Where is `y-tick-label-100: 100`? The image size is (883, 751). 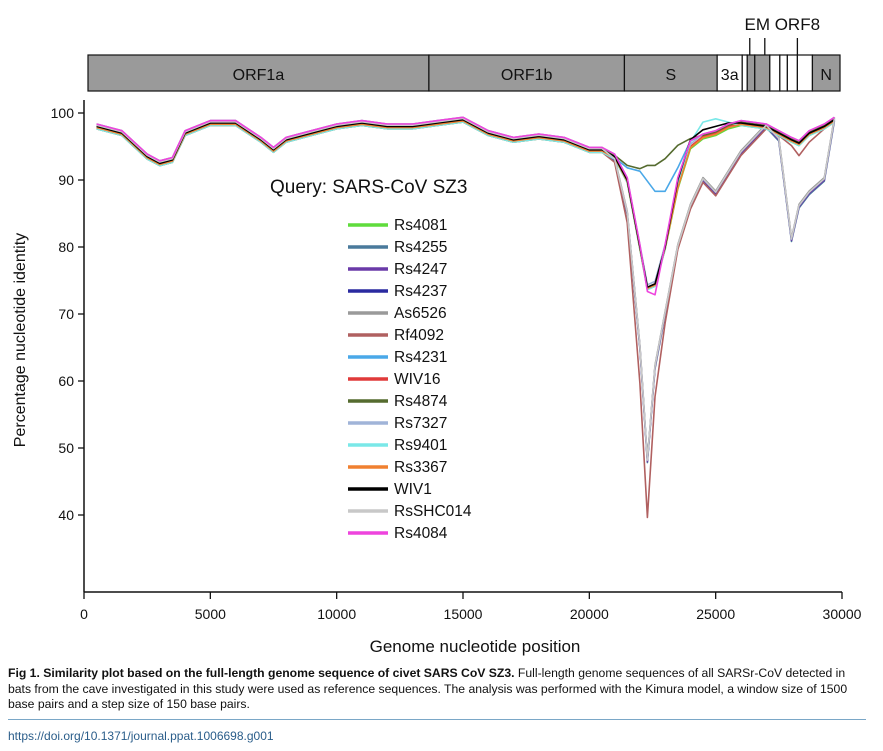
y-tick-label-100: 100 is located at coordinates (63, 113).